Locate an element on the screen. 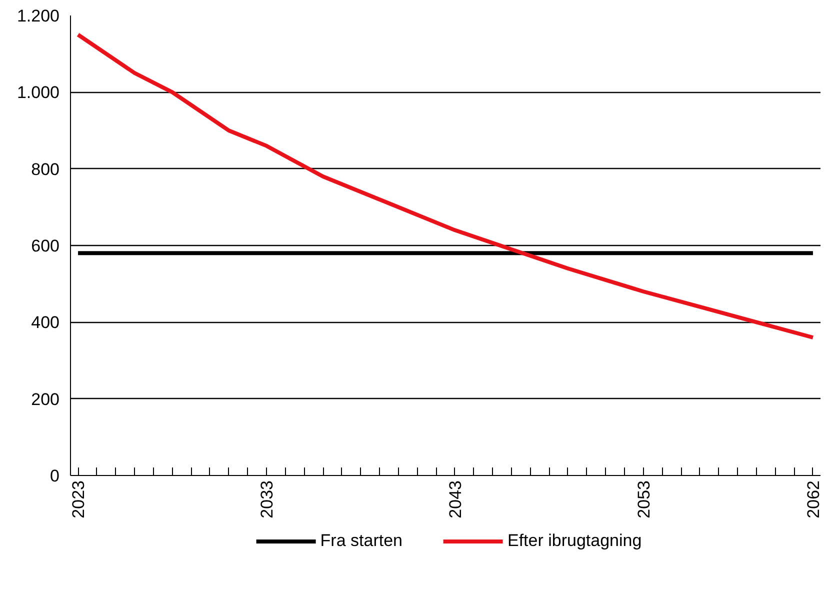  x-tick-label: 2053 is located at coordinates (644, 499).